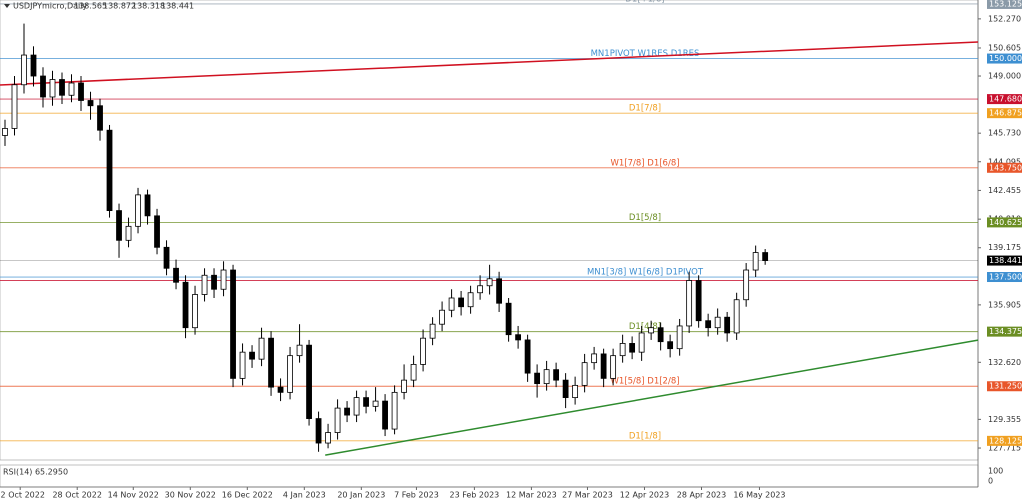 This screenshot has width=1024, height=500. I want to click on level-label: D1[7/8], so click(645, 109).